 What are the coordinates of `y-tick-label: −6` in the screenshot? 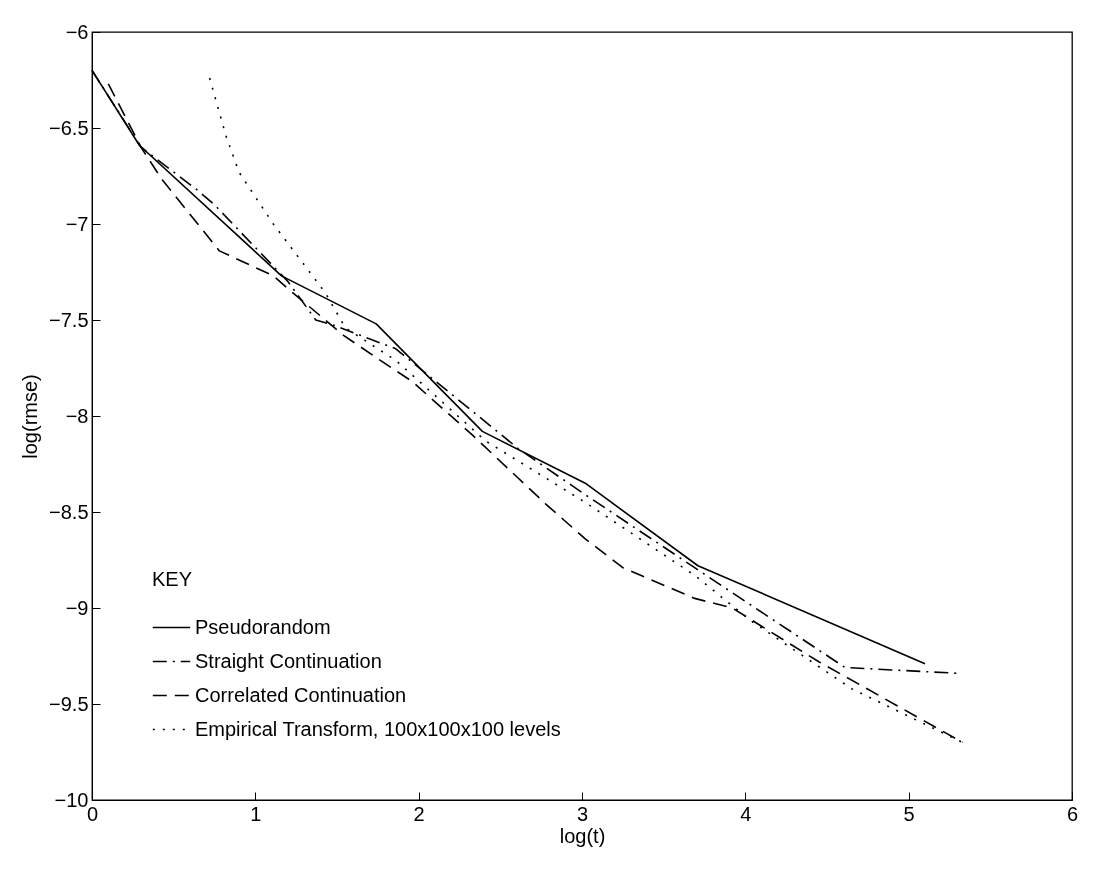 It's located at (77, 31).